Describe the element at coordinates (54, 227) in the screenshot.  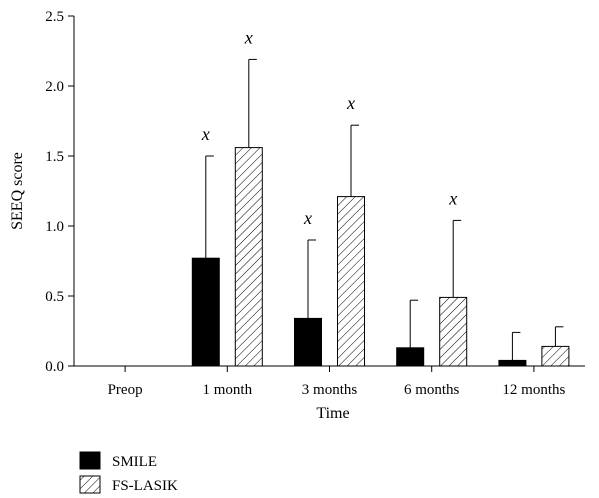
I see `y-tick-label: 1.0` at that location.